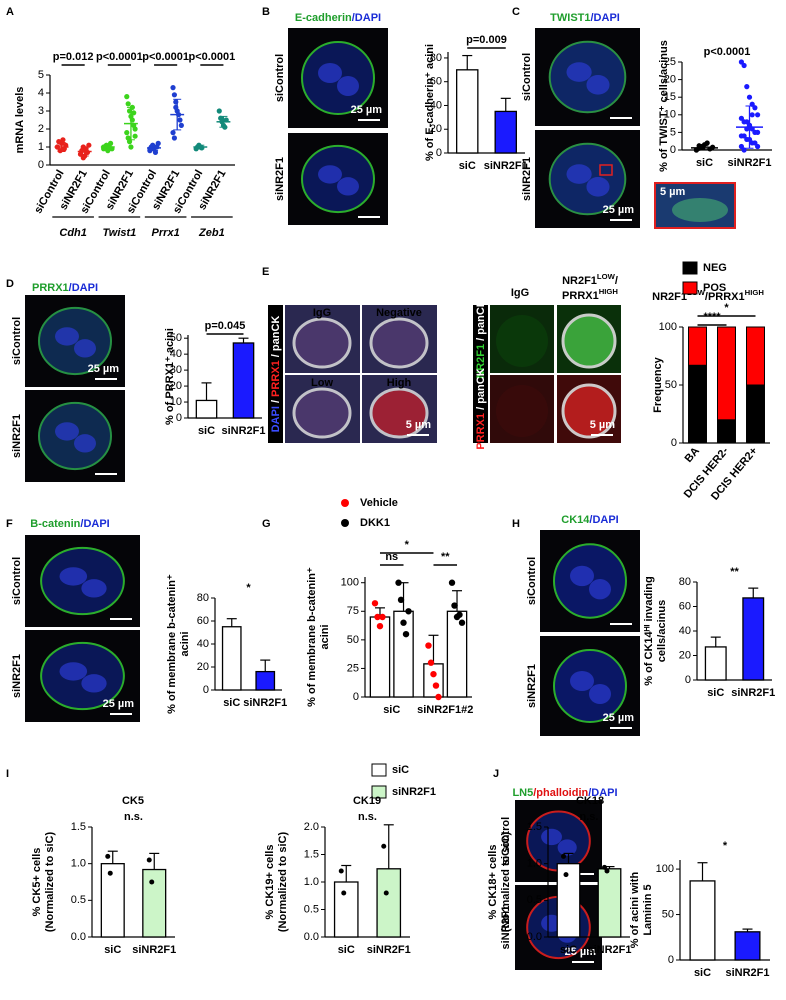 This screenshot has width=786, height=1000. What do you see at coordinates (119, 57) in the screenshot?
I see `annotation: p<0.0001` at bounding box center [119, 57].